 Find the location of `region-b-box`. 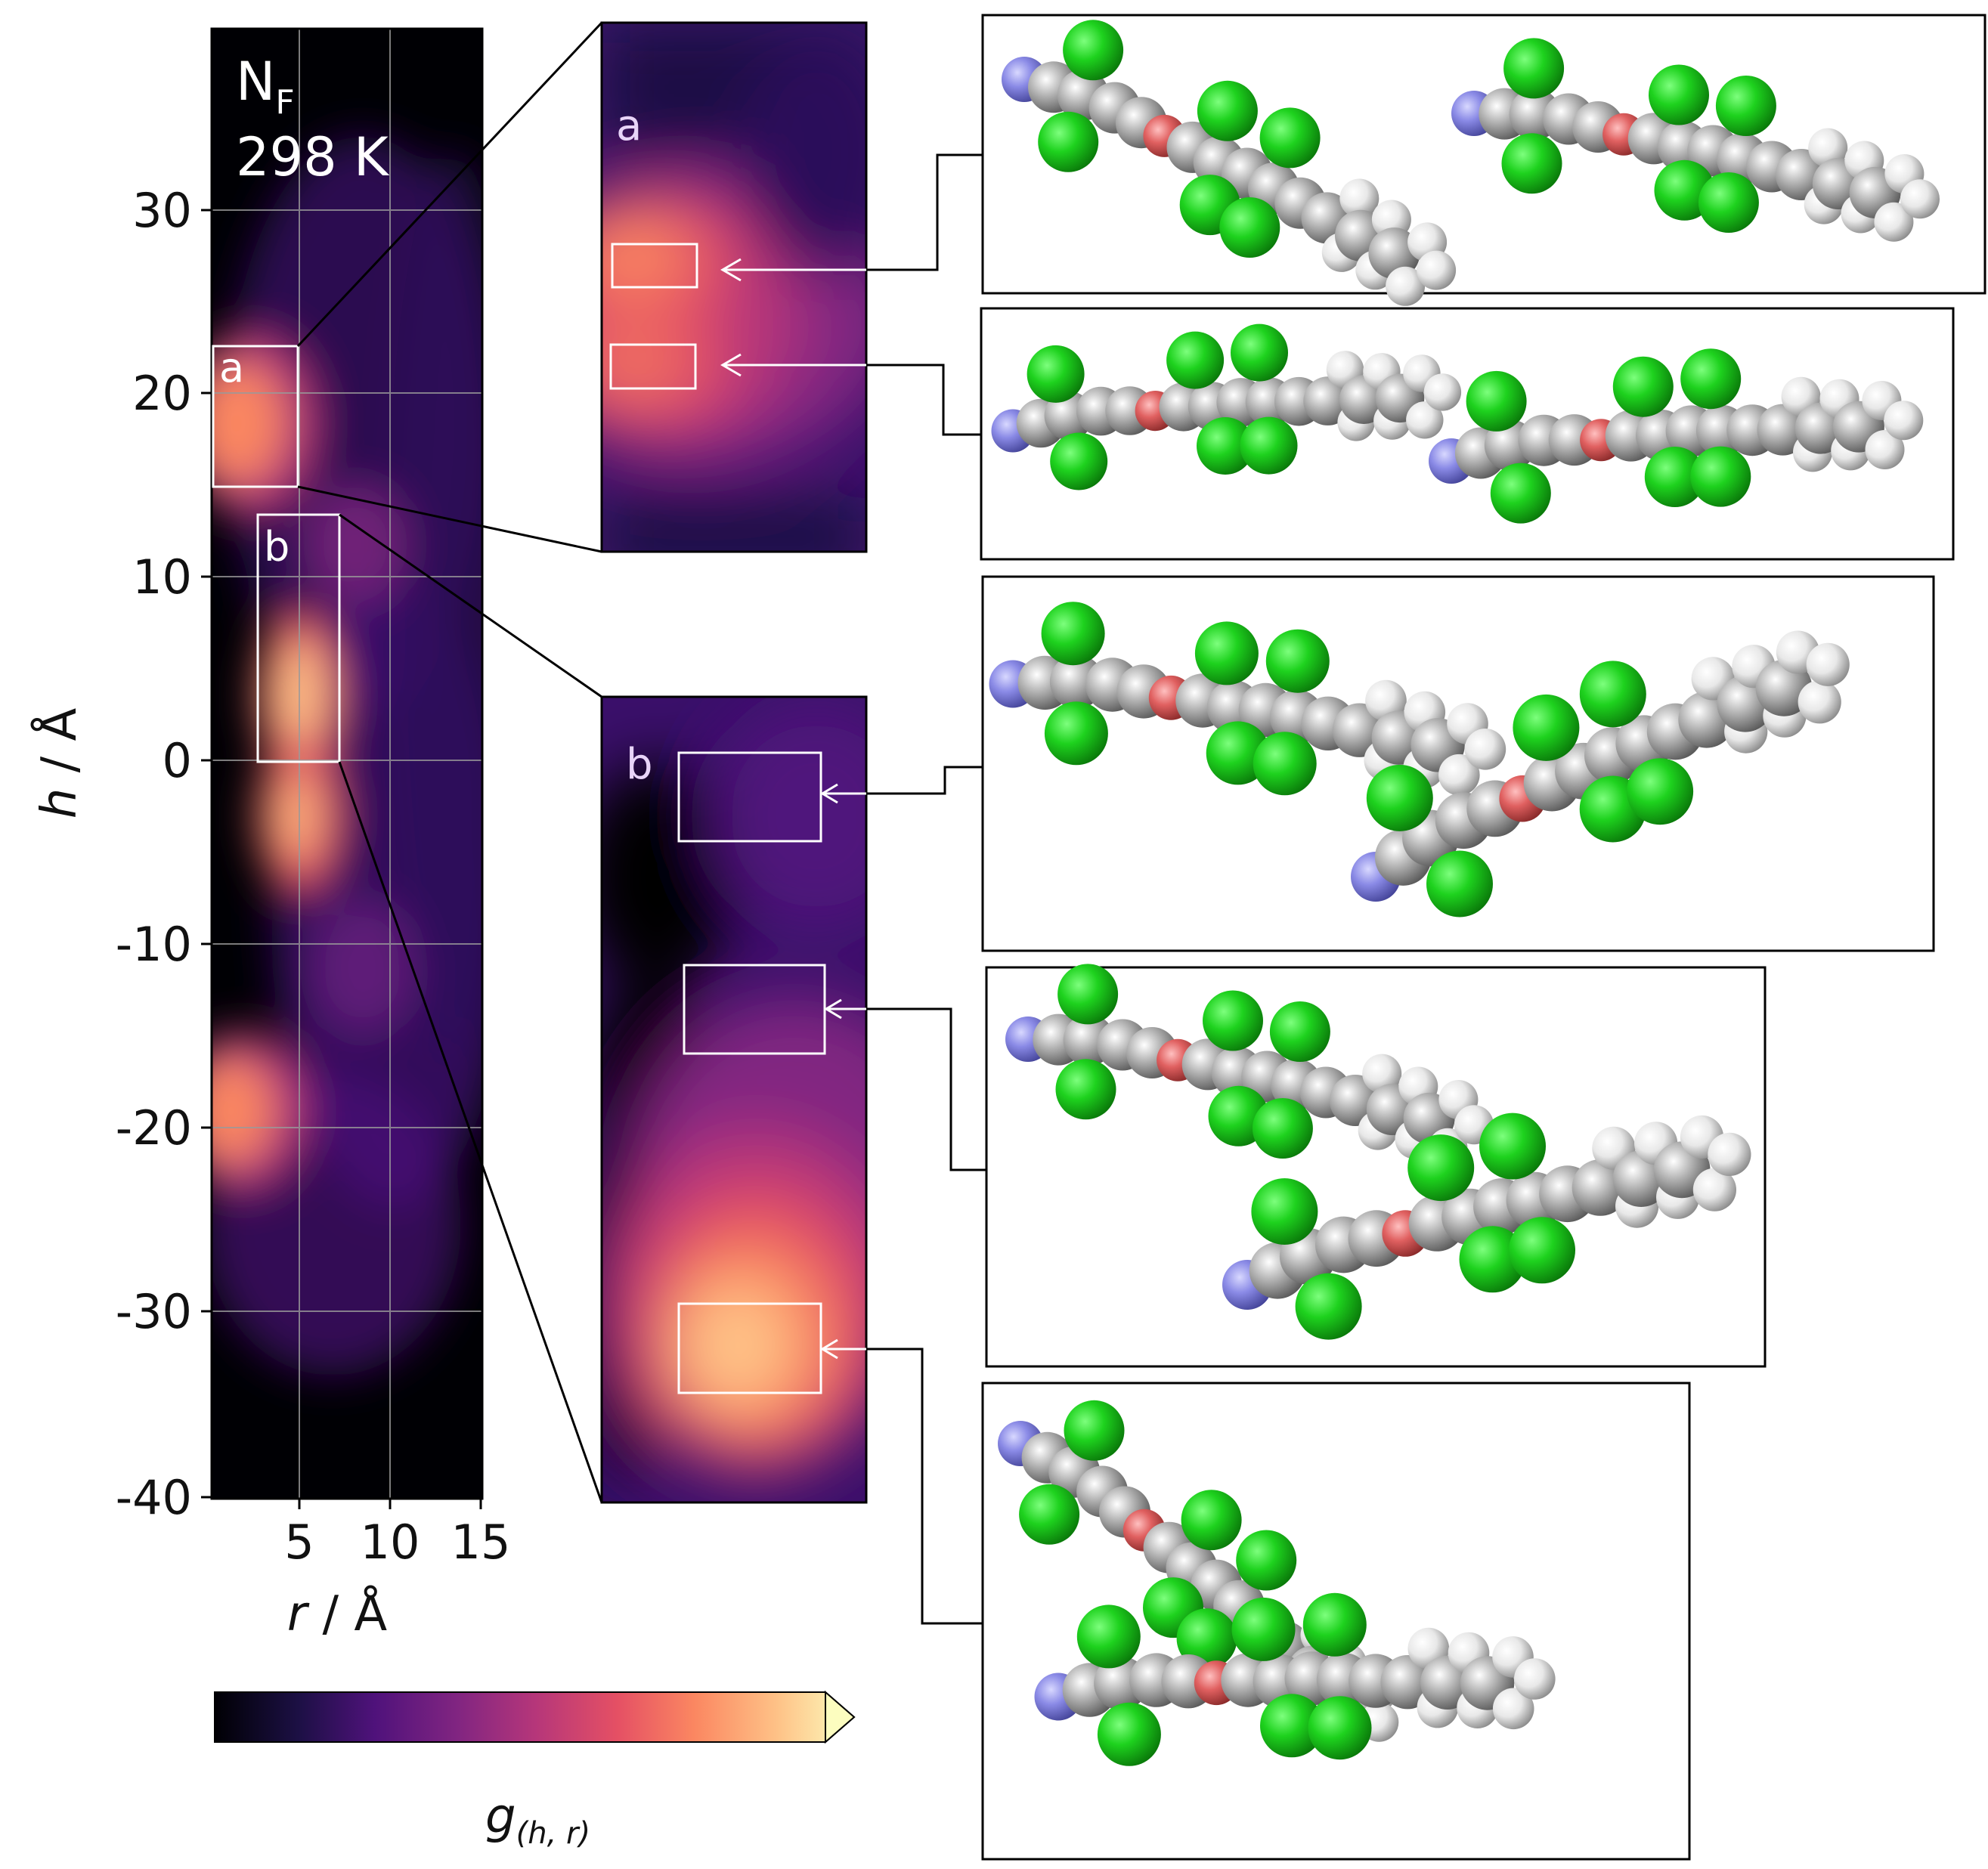

region-b-box is located at coordinates (298, 638).